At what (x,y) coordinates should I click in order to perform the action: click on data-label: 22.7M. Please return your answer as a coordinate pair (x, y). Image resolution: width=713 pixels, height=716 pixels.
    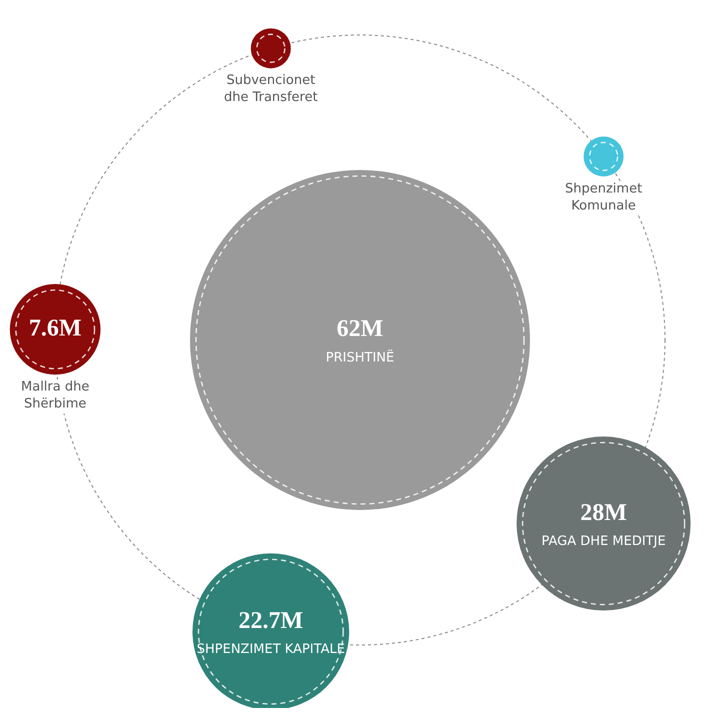
    Looking at the image, I should click on (271, 621).